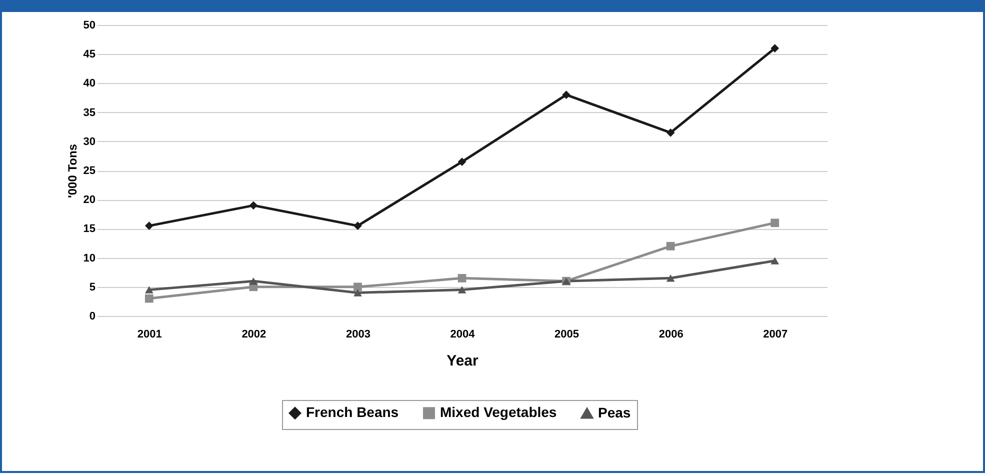 This screenshot has height=475, width=985. I want to click on y-tick-label: 45, so click(89, 54).